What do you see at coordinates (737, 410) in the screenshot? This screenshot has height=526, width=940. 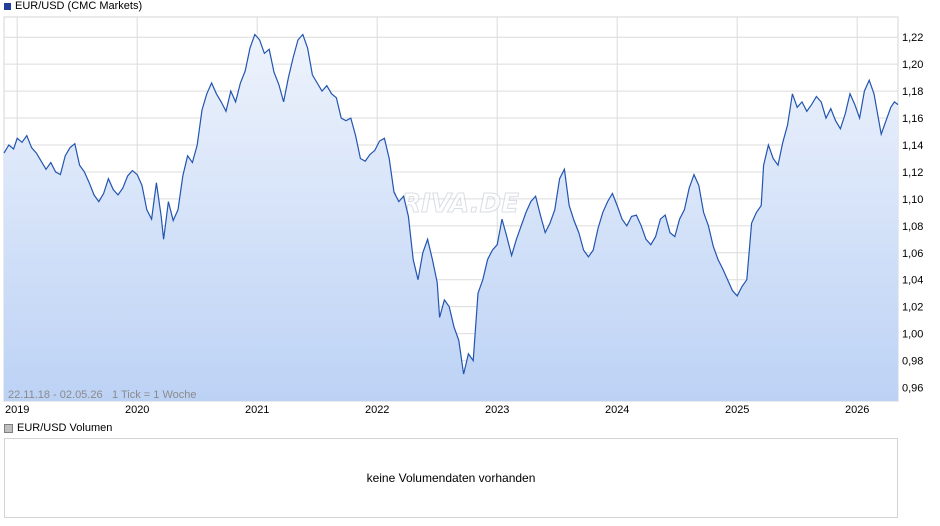 I see `x-tick-label: 2025` at bounding box center [737, 410].